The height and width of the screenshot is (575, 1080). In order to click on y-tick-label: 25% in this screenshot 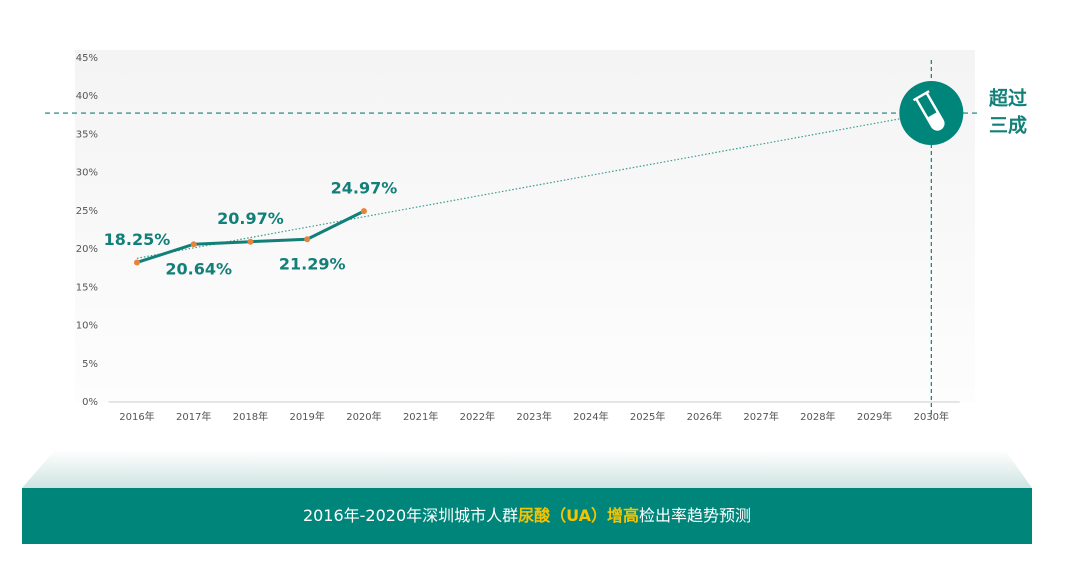, I will do `click(87, 211)`.